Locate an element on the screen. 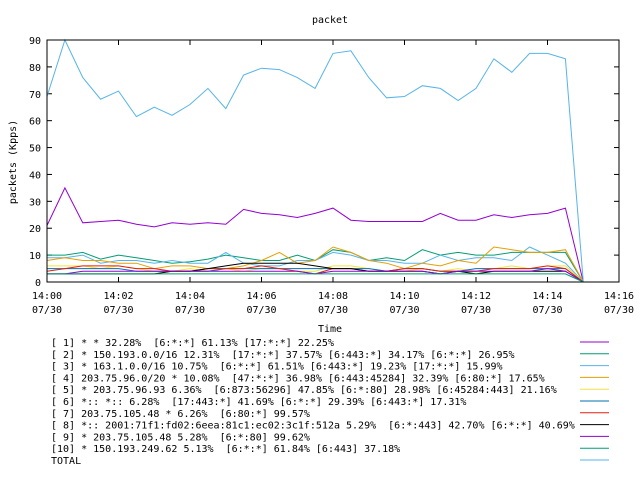  x-tick-label: 14:00 is located at coordinates (47, 296).